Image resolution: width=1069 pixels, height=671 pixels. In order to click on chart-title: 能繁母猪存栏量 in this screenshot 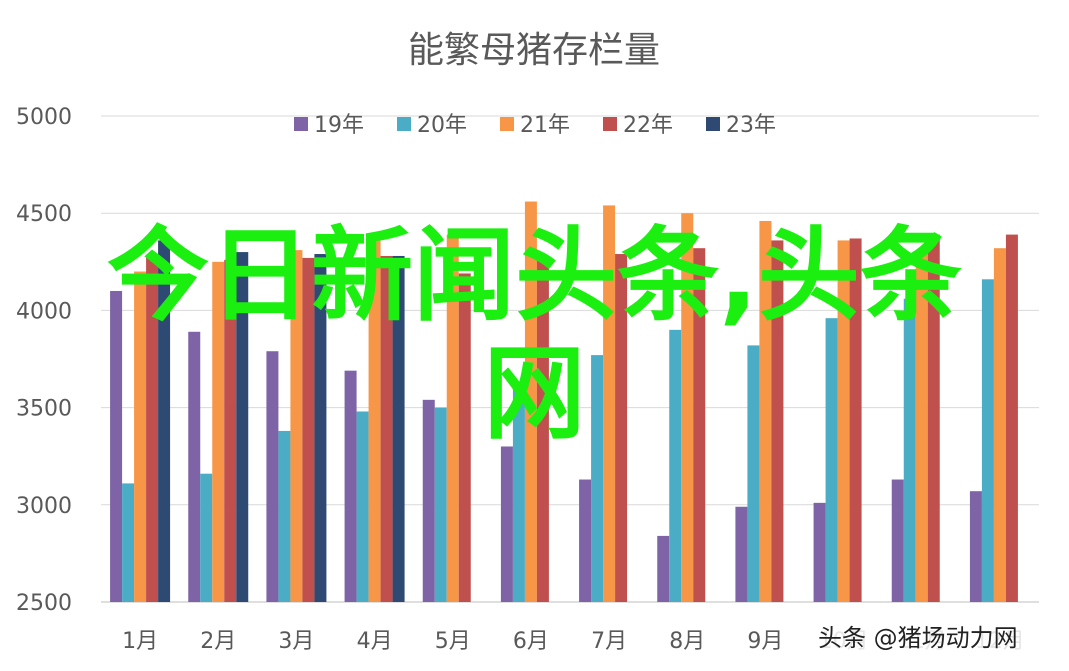, I will do `click(534, 50)`.